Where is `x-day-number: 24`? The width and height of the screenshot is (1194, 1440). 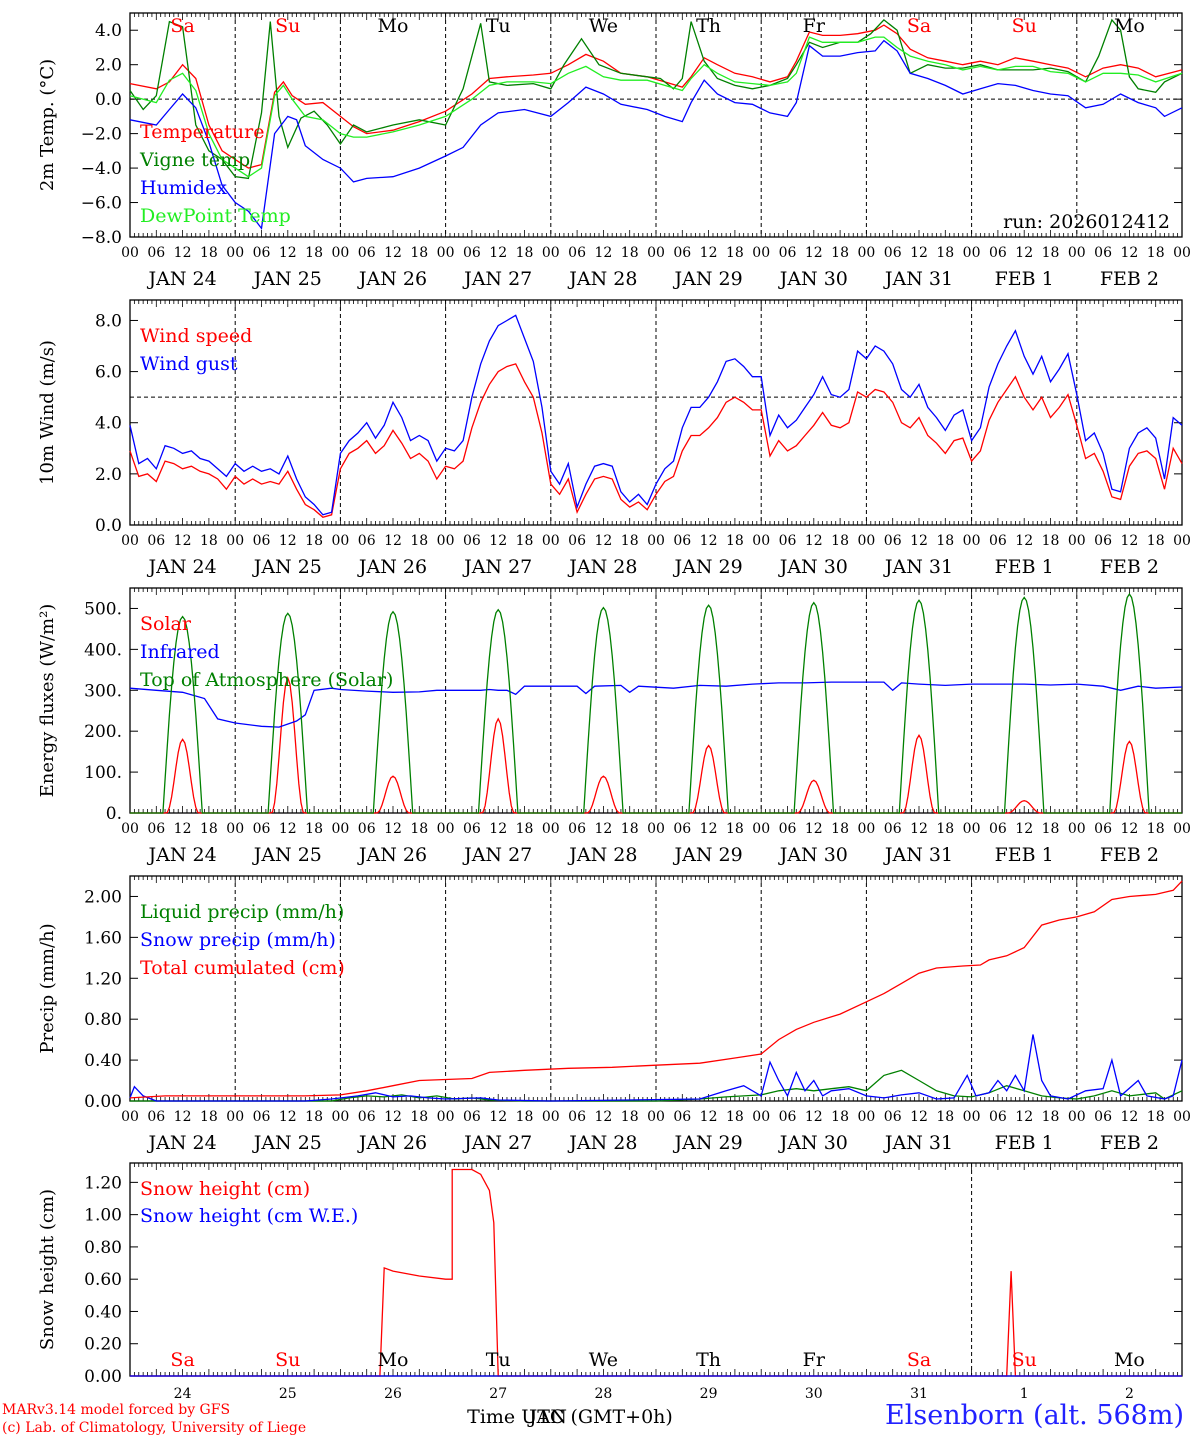 x-day-number: 24 is located at coordinates (183, 1394).